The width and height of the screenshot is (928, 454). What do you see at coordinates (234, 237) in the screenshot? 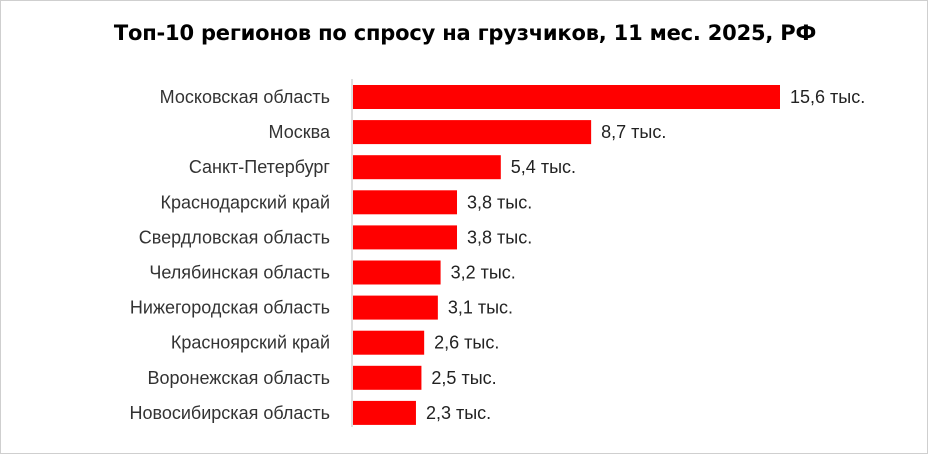
I see `category-label: Свердловская область` at bounding box center [234, 237].